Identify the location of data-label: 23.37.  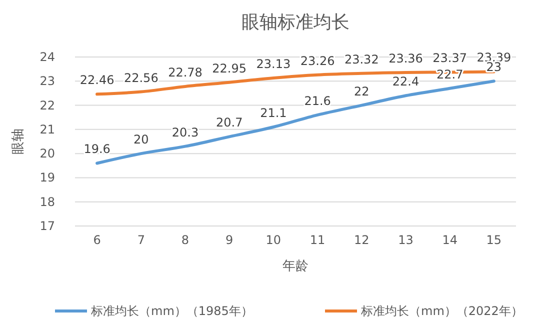
(450, 58).